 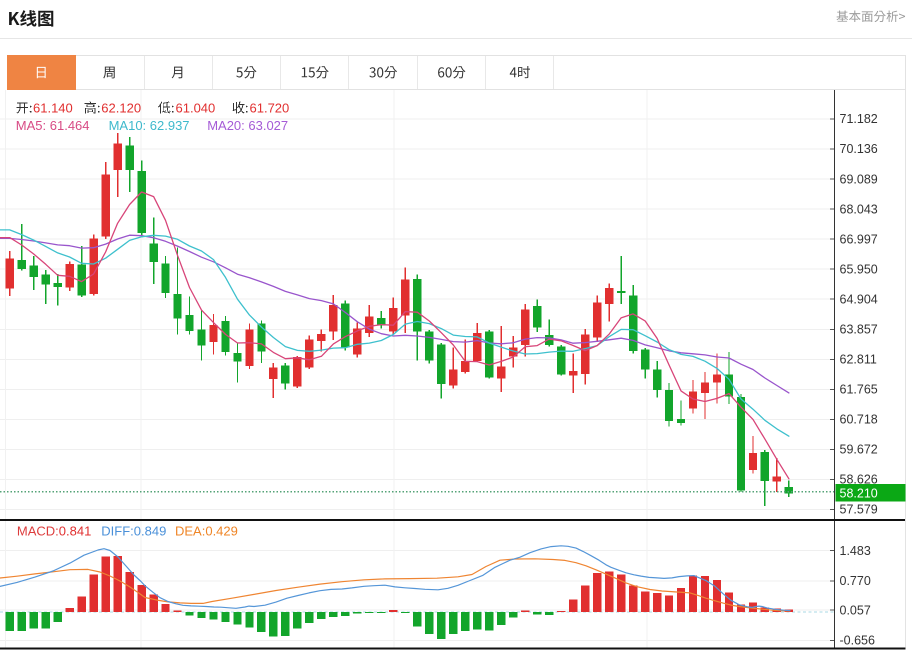 What do you see at coordinates (859, 480) in the screenshot?
I see `svg-text: 58.626` at bounding box center [859, 480].